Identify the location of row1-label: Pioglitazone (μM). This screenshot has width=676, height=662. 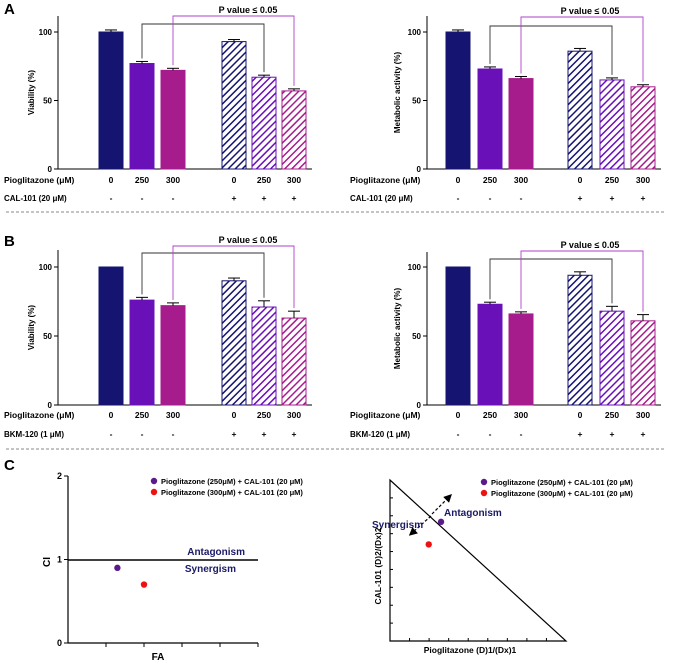
(385, 415).